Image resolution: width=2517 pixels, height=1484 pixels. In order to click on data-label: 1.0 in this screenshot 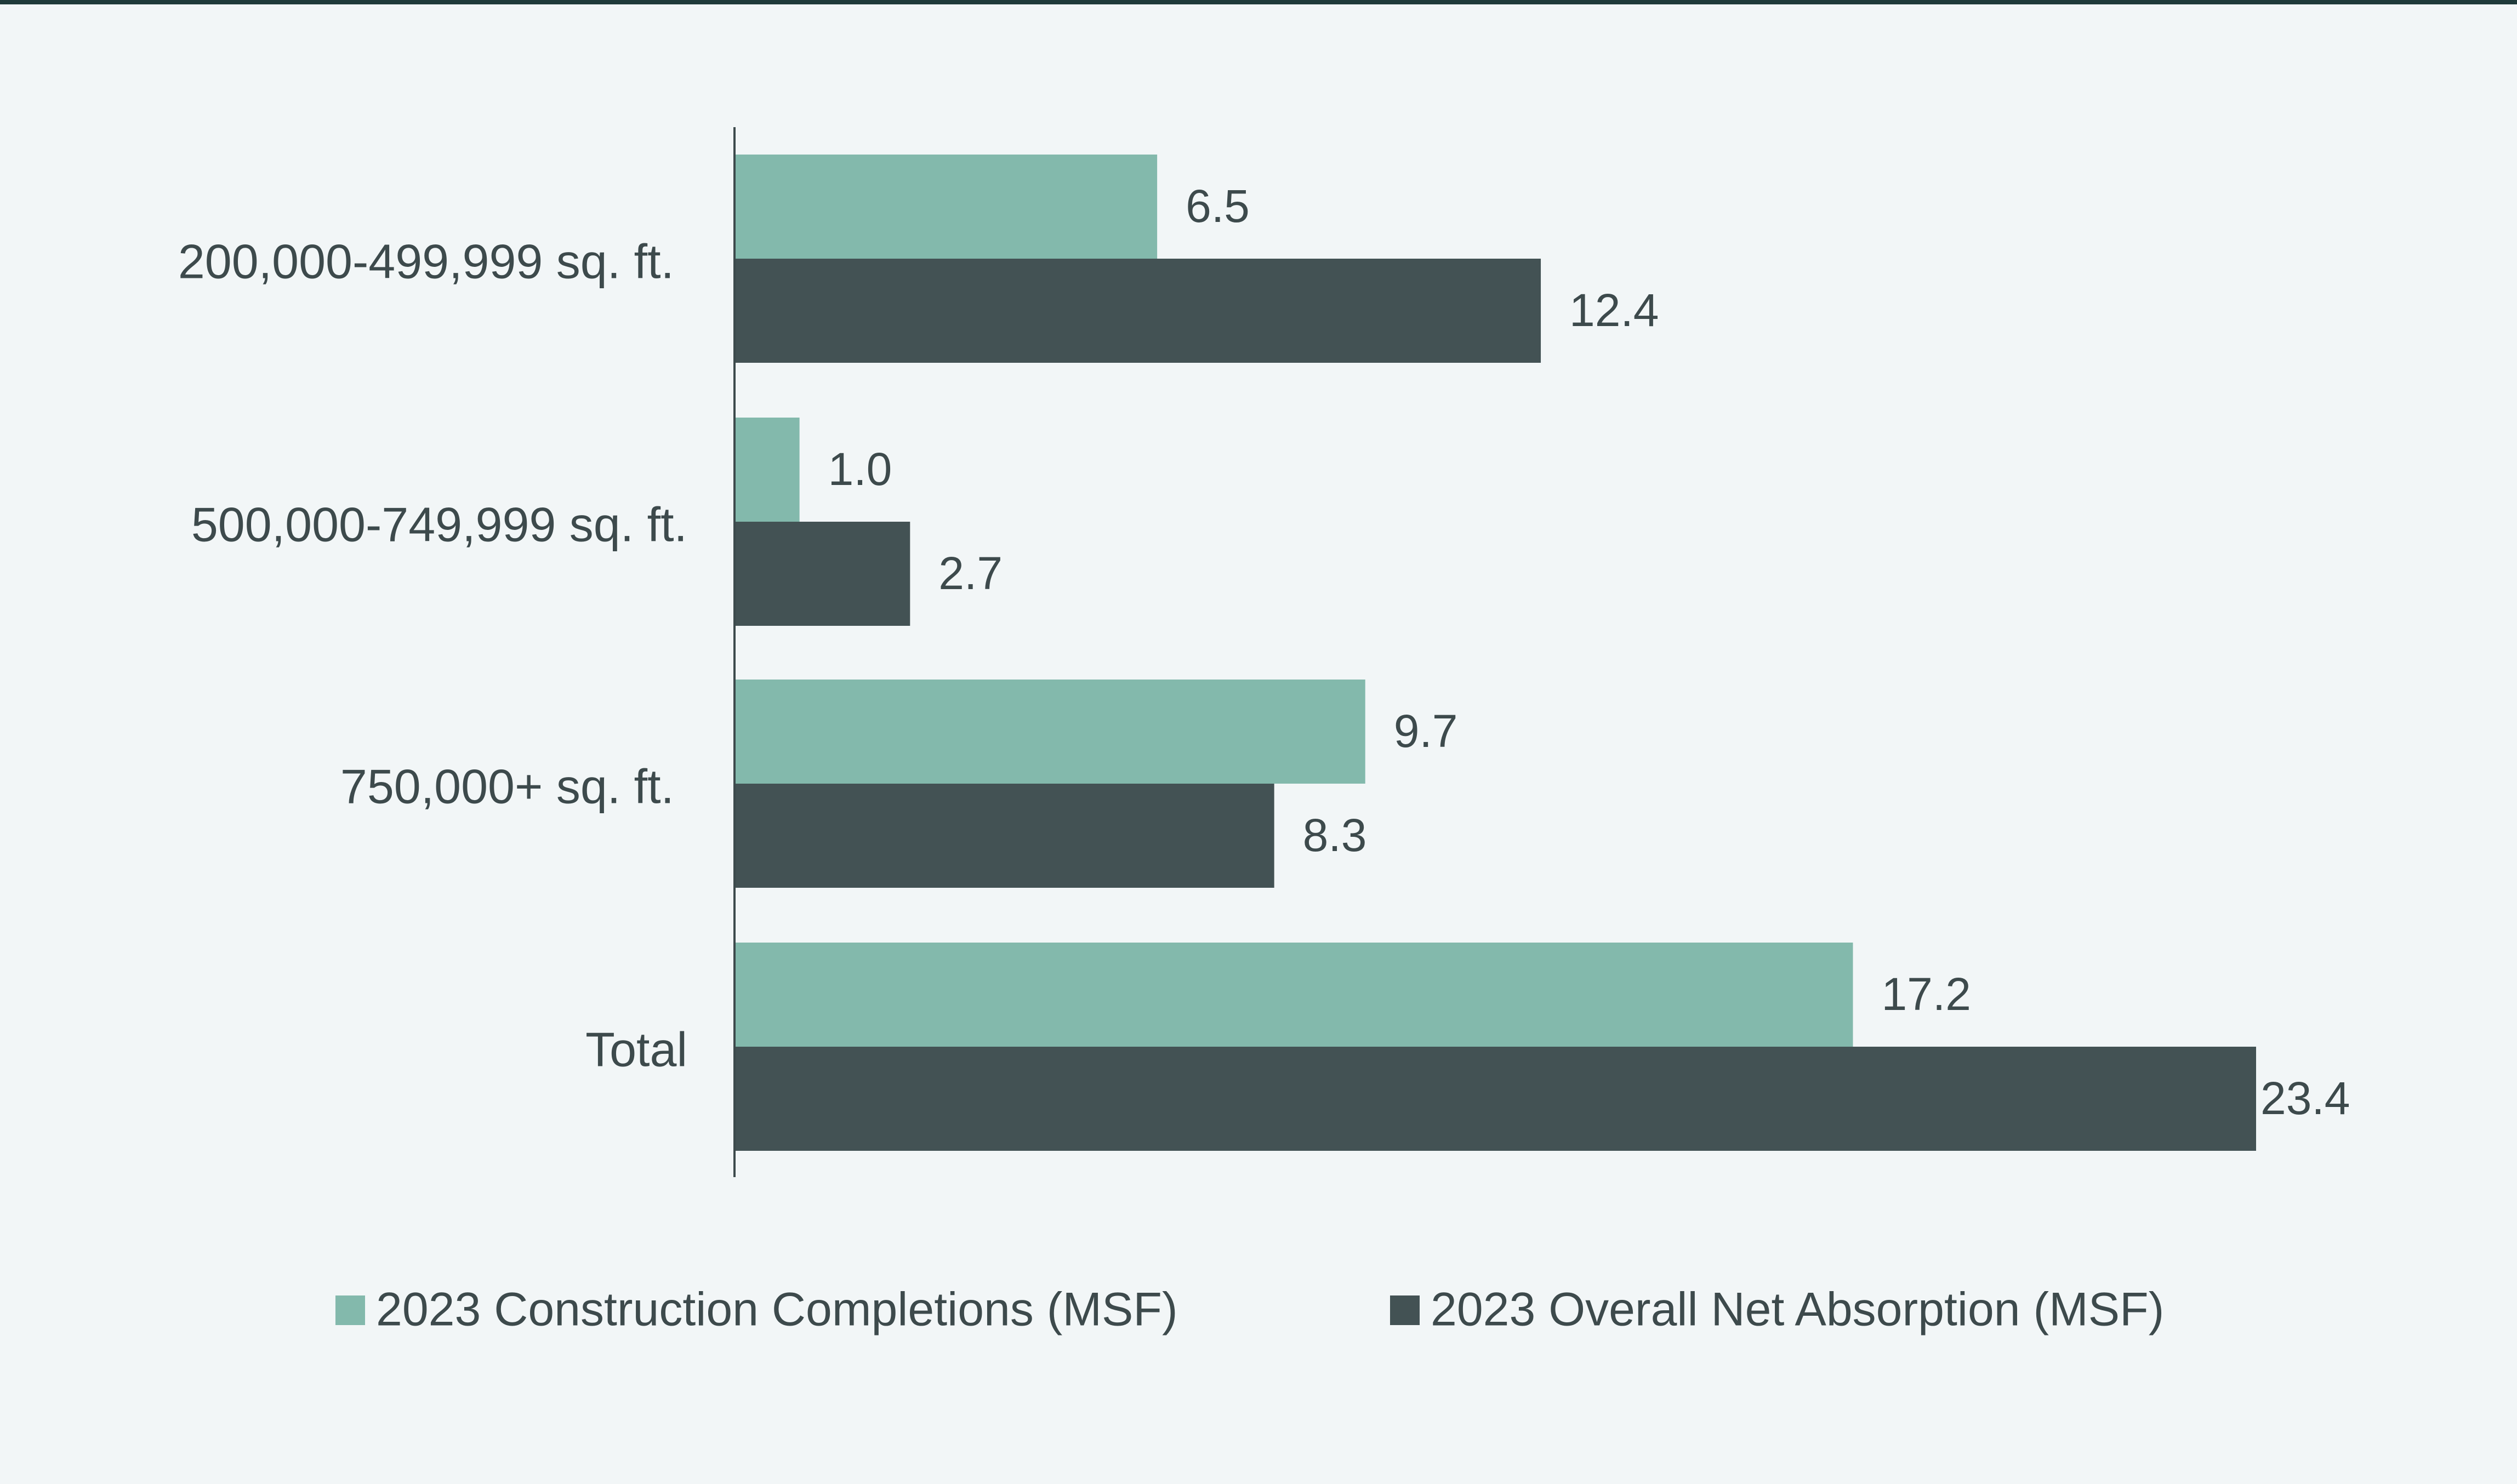, I will do `click(860, 469)`.